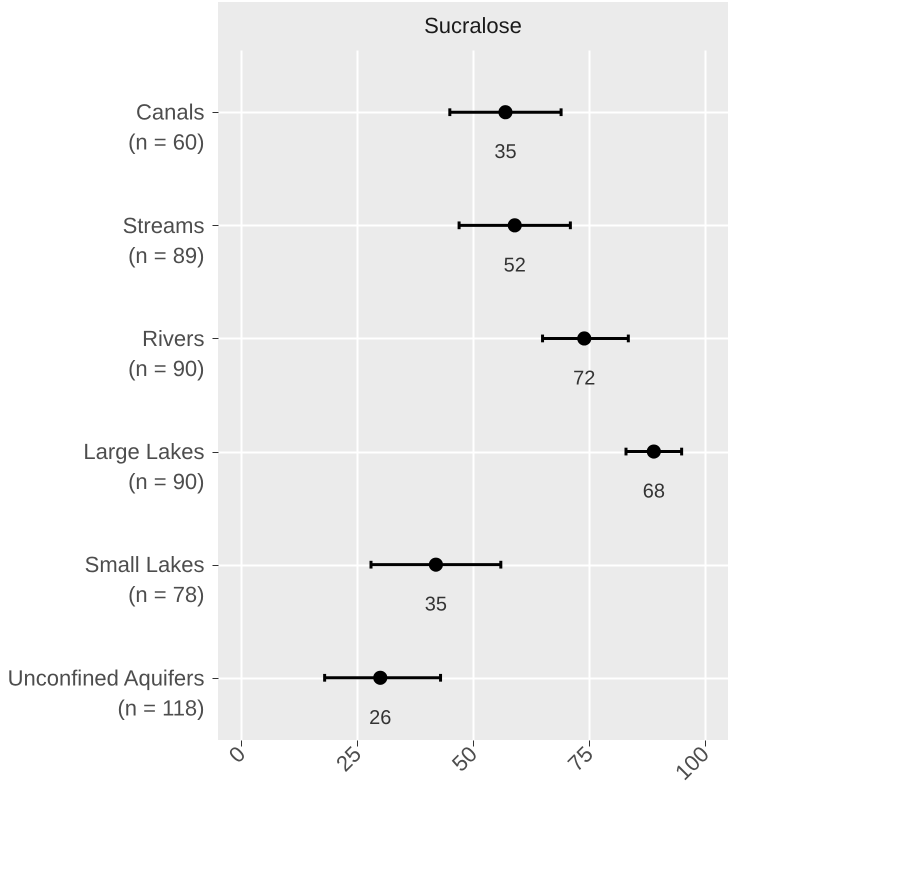 This screenshot has width=898, height=877. What do you see at coordinates (515, 265) in the screenshot?
I see `annotation: 52` at bounding box center [515, 265].